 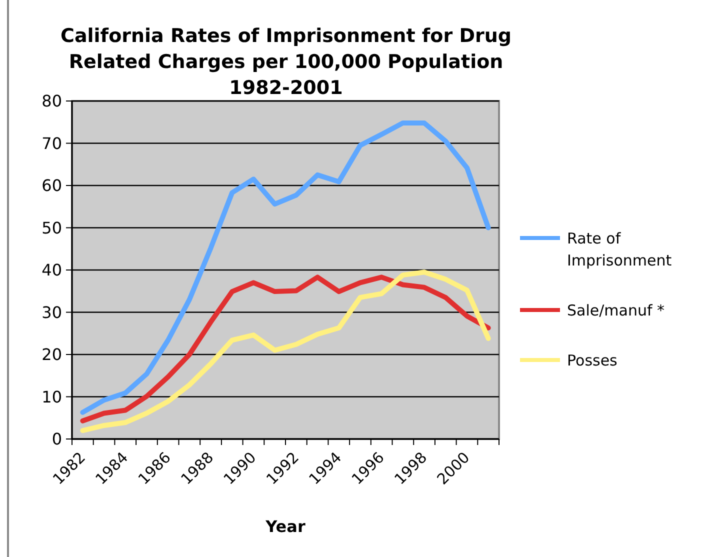 I want to click on y-tick-label: 70, so click(x=52, y=143).